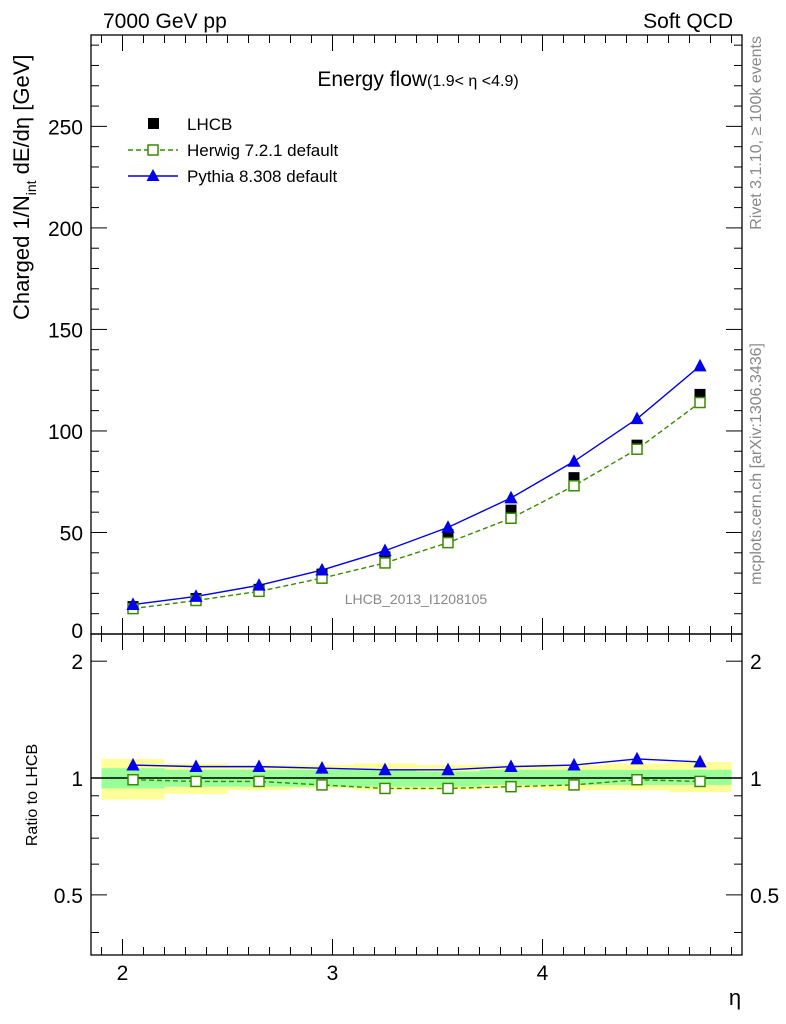 The width and height of the screenshot is (786, 1024). I want to click on header-left: 7000 GeV pp, so click(165, 21).